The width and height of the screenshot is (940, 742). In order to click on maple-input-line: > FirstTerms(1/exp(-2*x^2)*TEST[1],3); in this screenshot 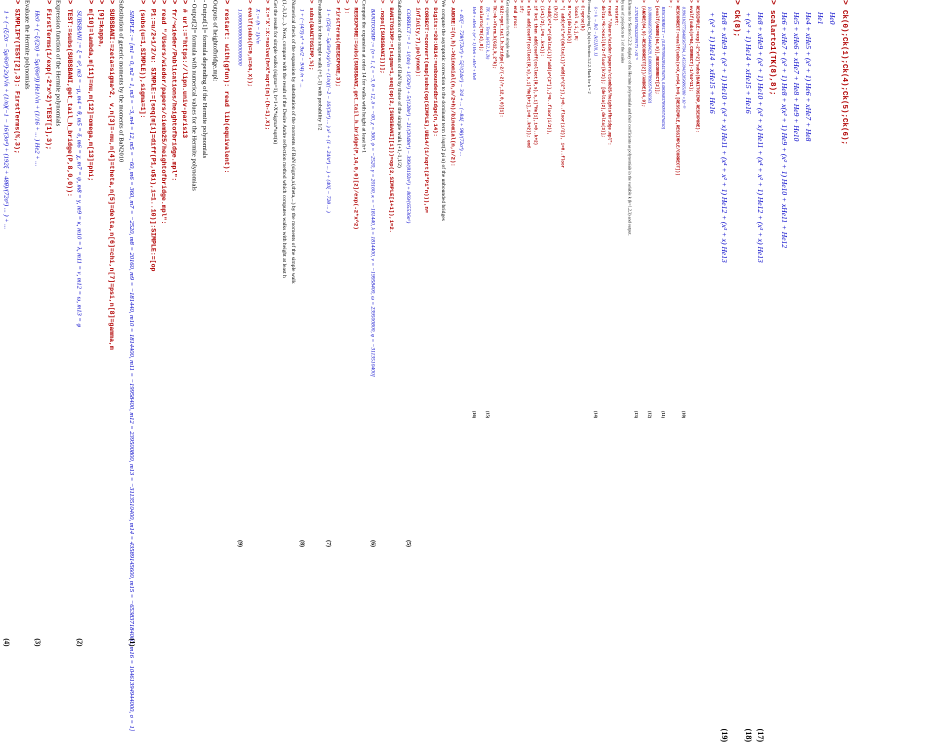, I will do `click(48, 323)`.